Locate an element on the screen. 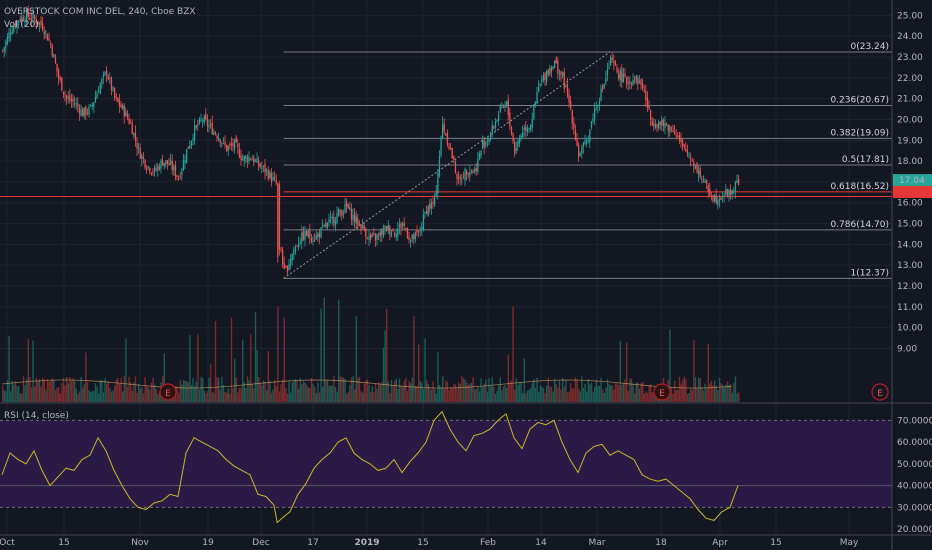  earnings-marker-circle is located at coordinates (880, 392).